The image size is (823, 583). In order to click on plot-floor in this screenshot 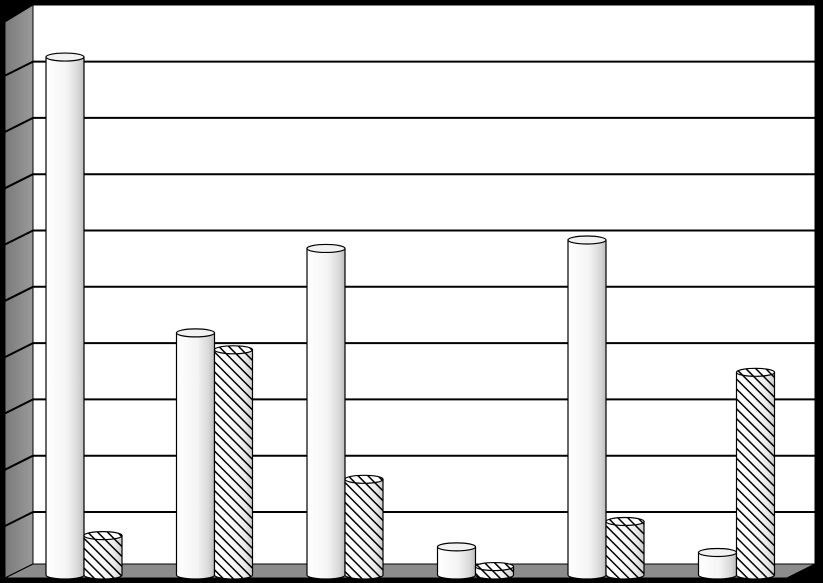, I will do `click(410, 571)`.